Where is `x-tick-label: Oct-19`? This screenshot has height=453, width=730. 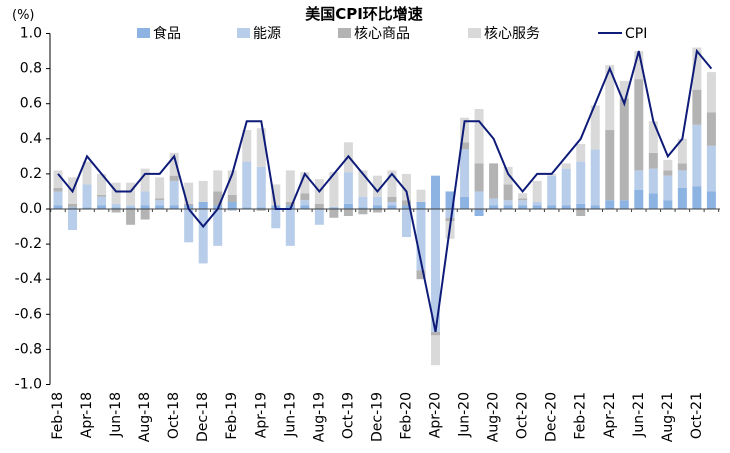 x-tick-label: Oct-19 is located at coordinates (348, 415).